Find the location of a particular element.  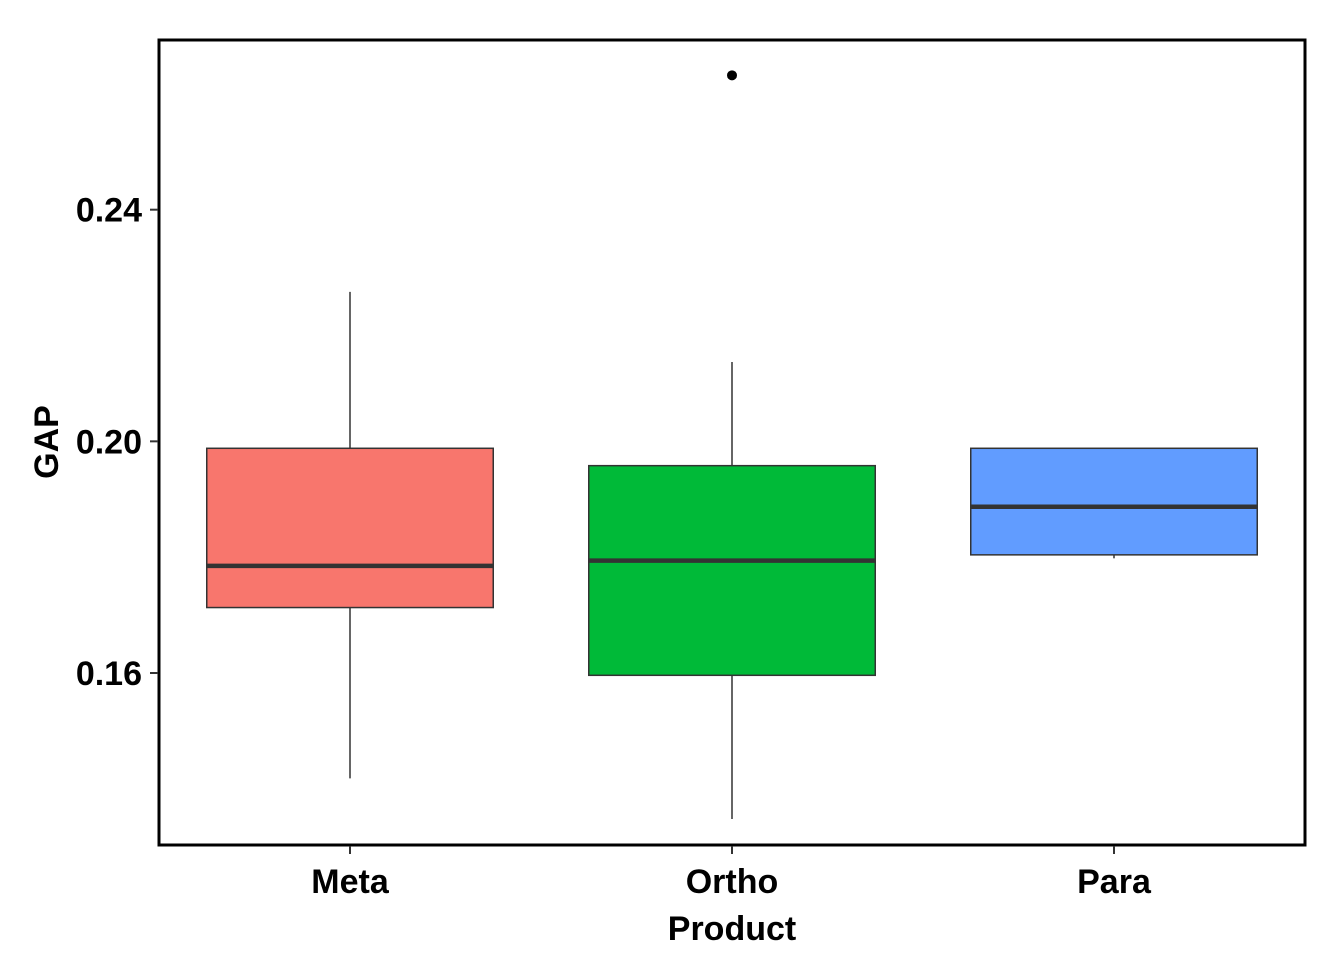

x-tick-label-meta: Meta is located at coordinates (350, 882).